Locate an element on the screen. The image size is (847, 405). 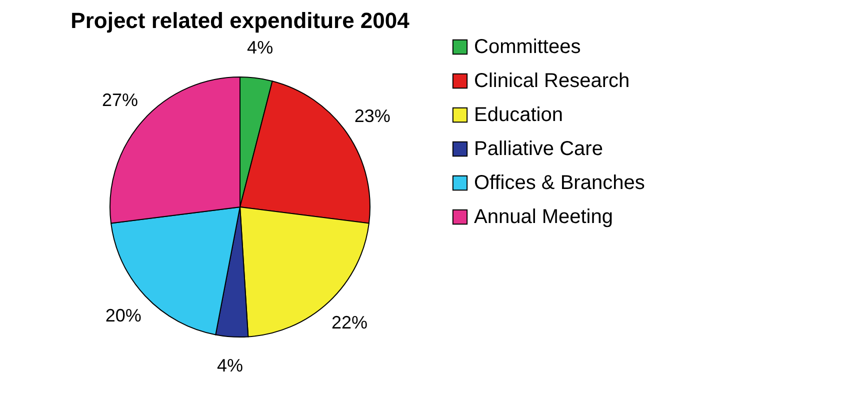
data-label: 23% is located at coordinates (372, 116).